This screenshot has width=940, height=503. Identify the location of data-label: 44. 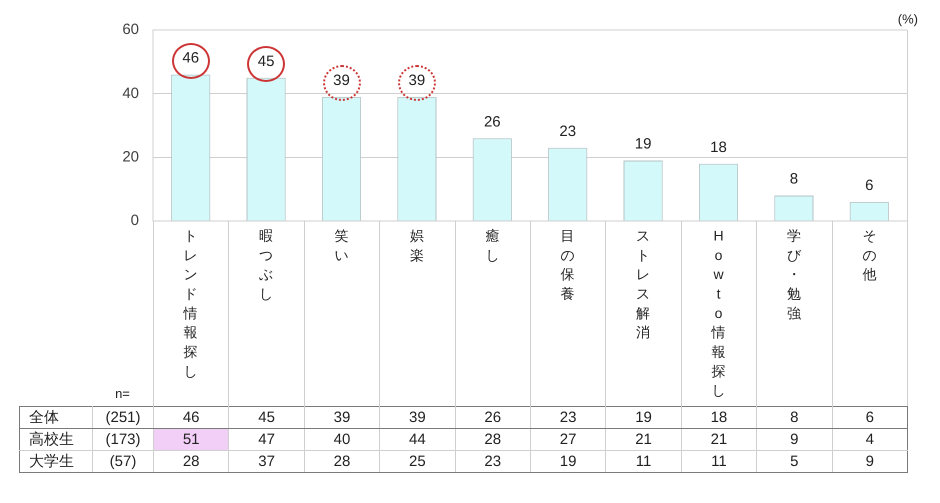
(417, 439).